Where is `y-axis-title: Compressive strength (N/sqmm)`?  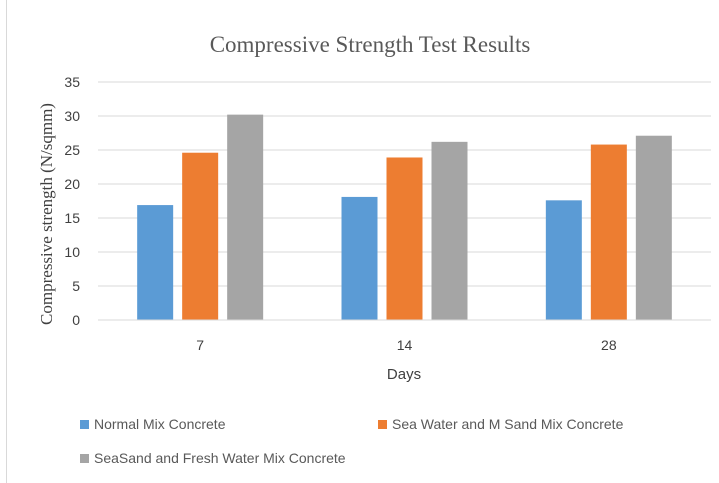
y-axis-title: Compressive strength (N/sqmm) is located at coordinates (46, 214).